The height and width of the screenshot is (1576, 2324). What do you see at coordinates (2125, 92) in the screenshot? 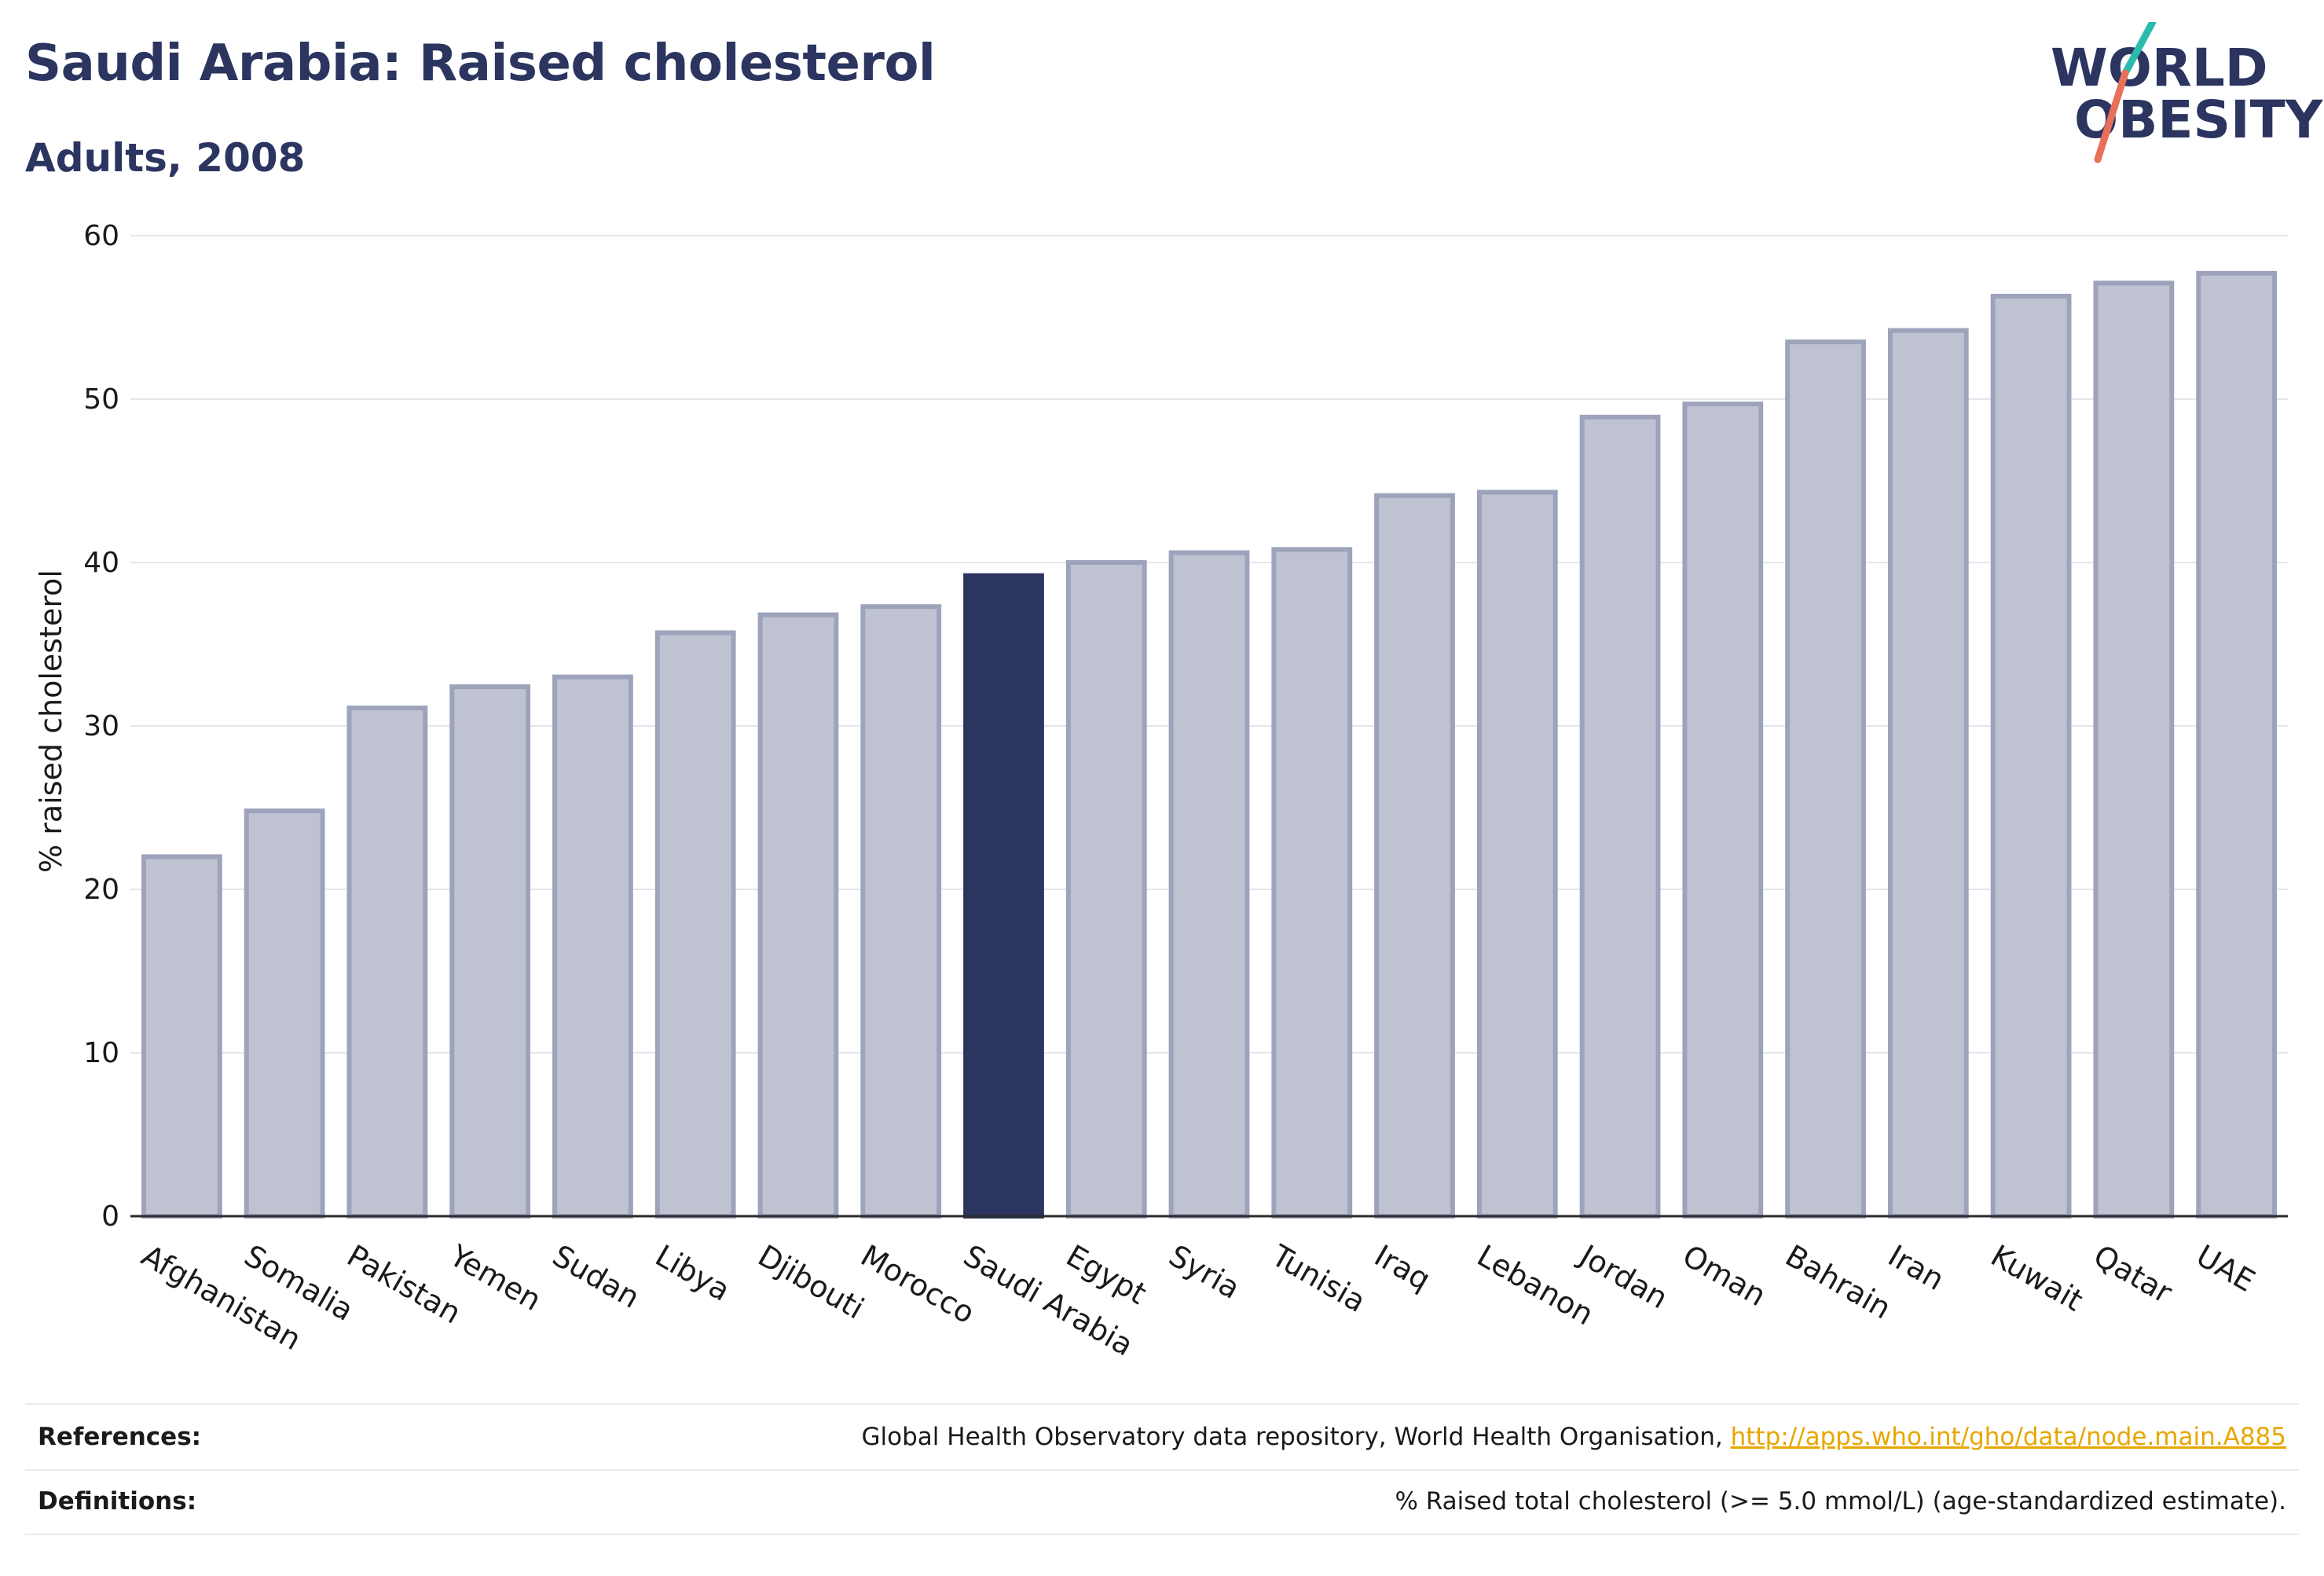
I see `logo-slash-icon` at bounding box center [2125, 92].